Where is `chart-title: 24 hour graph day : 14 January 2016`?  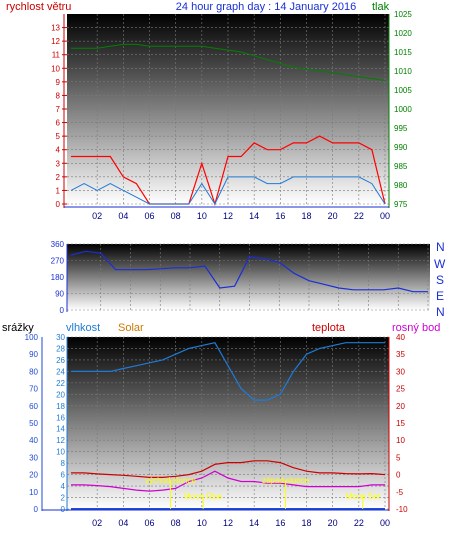
chart-title: 24 hour graph day : 14 January 2016 is located at coordinates (266, 7).